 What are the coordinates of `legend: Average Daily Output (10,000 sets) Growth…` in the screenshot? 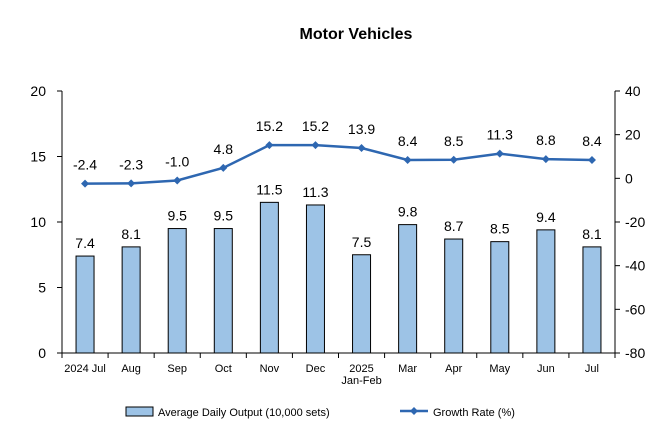 It's located at (320, 412).